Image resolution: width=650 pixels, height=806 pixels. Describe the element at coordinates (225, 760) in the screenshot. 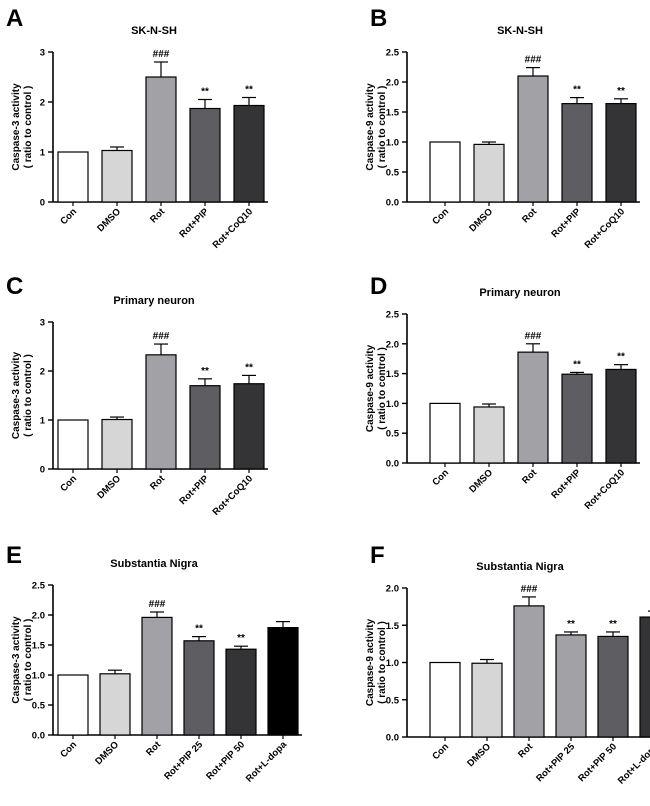

I see `x-tick-label: Rot+PIP 50` at that location.